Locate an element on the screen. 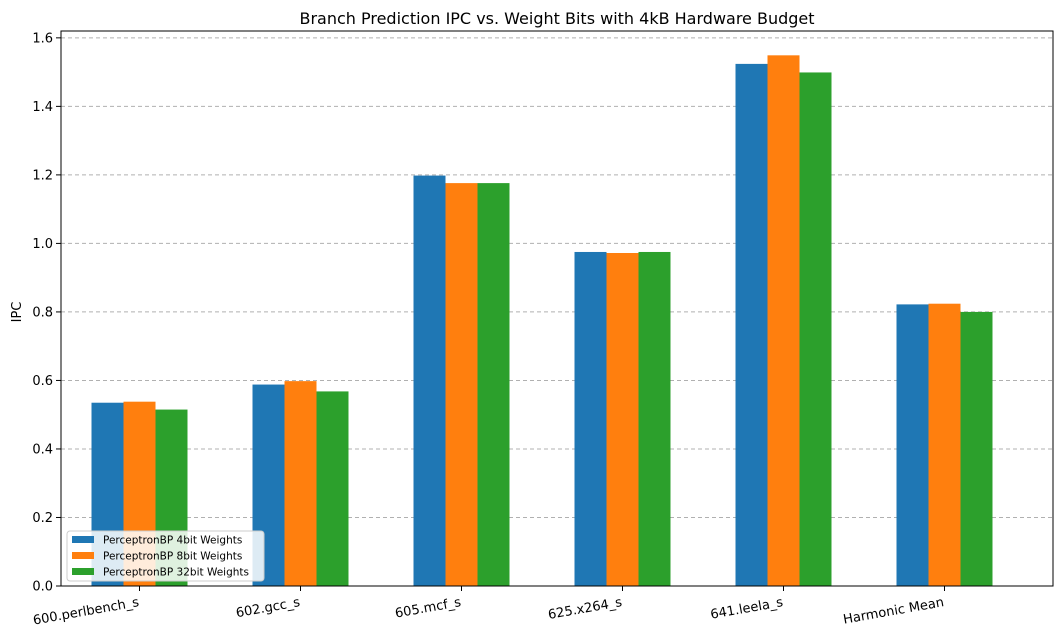  y-tick-label: 0.8 is located at coordinates (42, 312).